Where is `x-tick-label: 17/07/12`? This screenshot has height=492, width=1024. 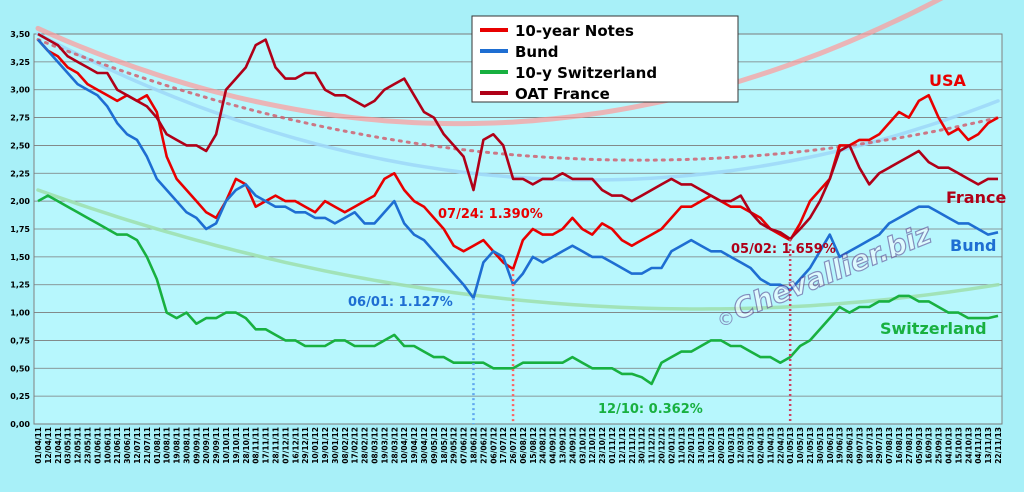
x-tick-label: 17/07/12 is located at coordinates (503, 445).